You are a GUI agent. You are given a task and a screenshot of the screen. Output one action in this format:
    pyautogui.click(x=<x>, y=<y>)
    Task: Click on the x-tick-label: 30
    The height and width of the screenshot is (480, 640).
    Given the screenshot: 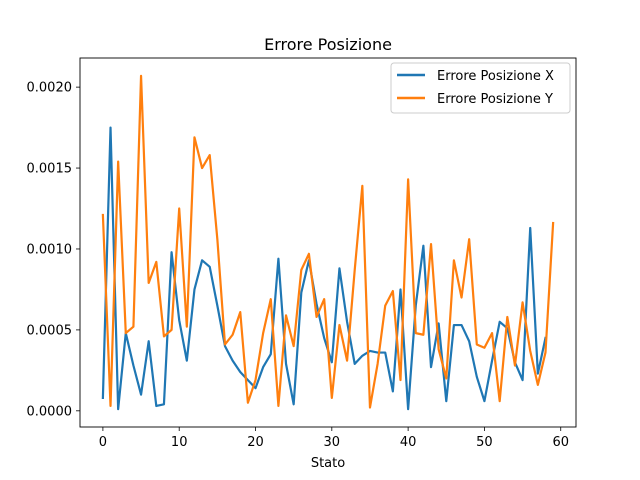 What is the action you would take?
    pyautogui.click(x=332, y=442)
    